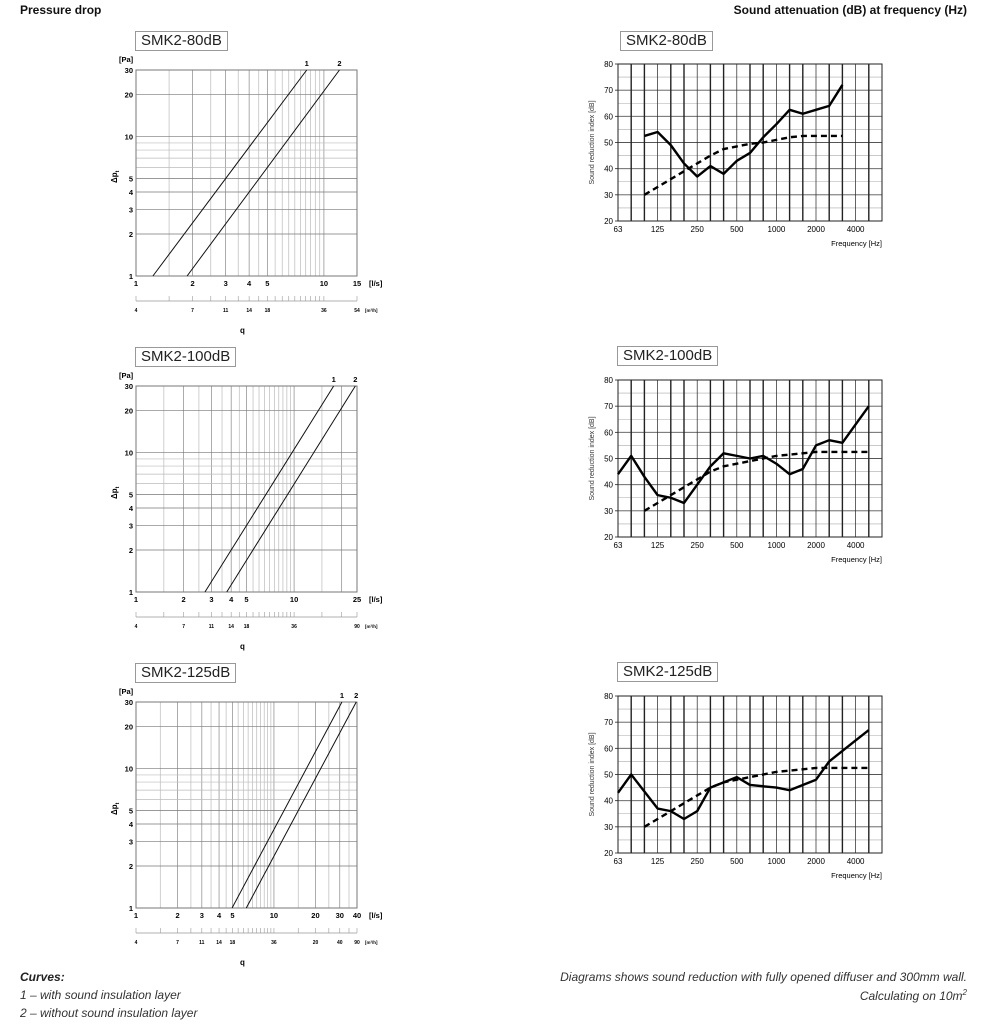  Describe the element at coordinates (737, 229) in the screenshot. I see `x-tick-label: 500` at that location.